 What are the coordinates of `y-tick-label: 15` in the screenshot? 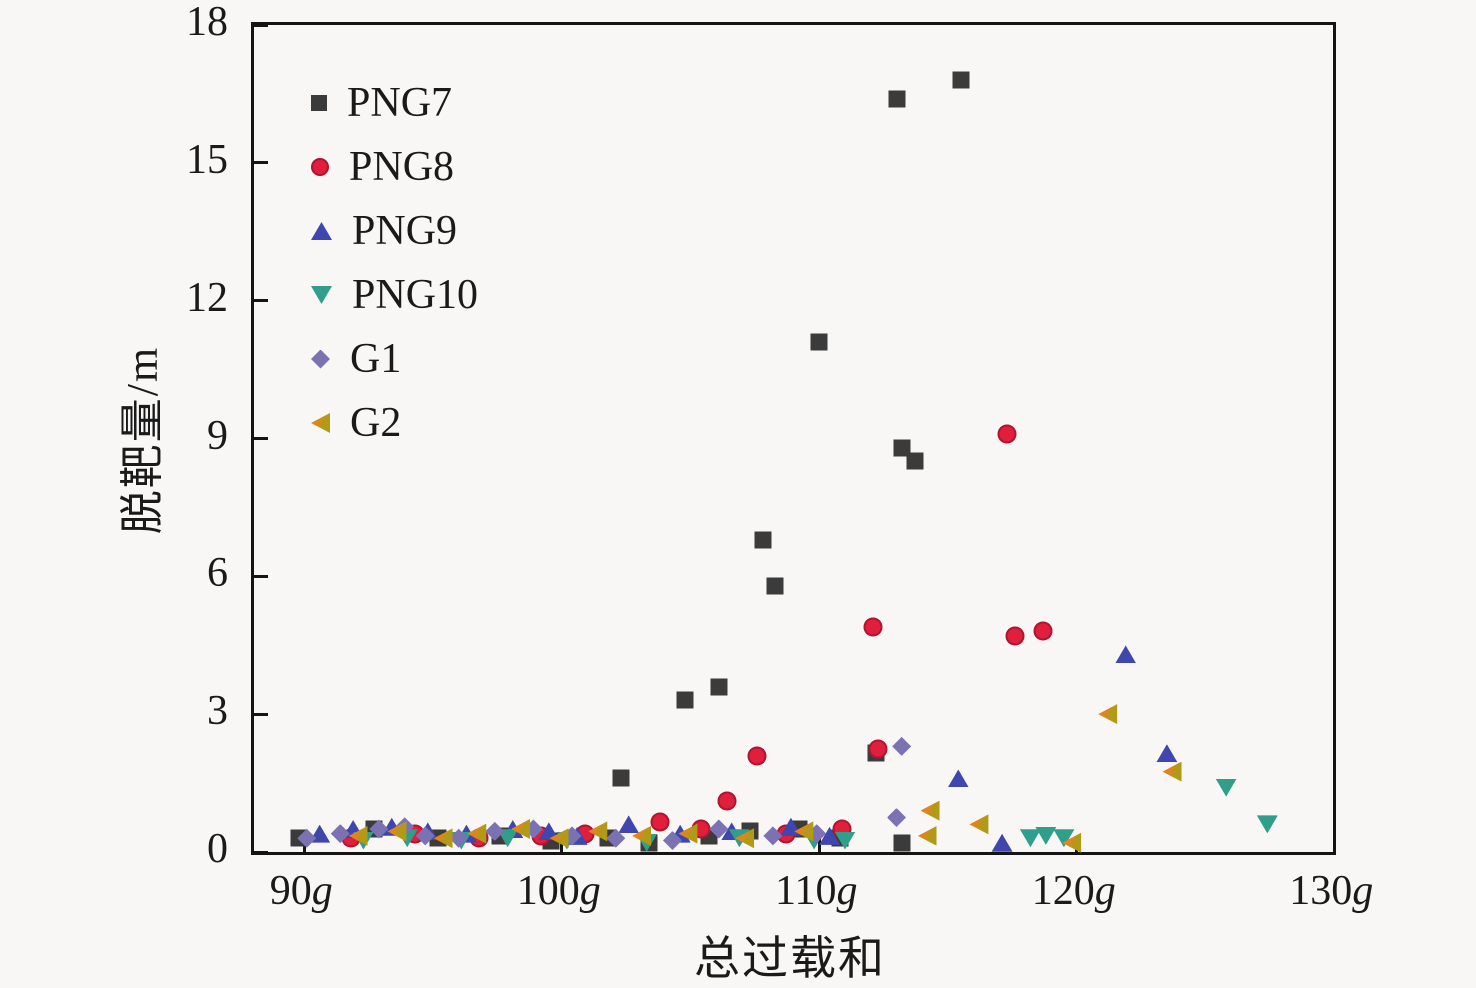 It's located at (207, 159).